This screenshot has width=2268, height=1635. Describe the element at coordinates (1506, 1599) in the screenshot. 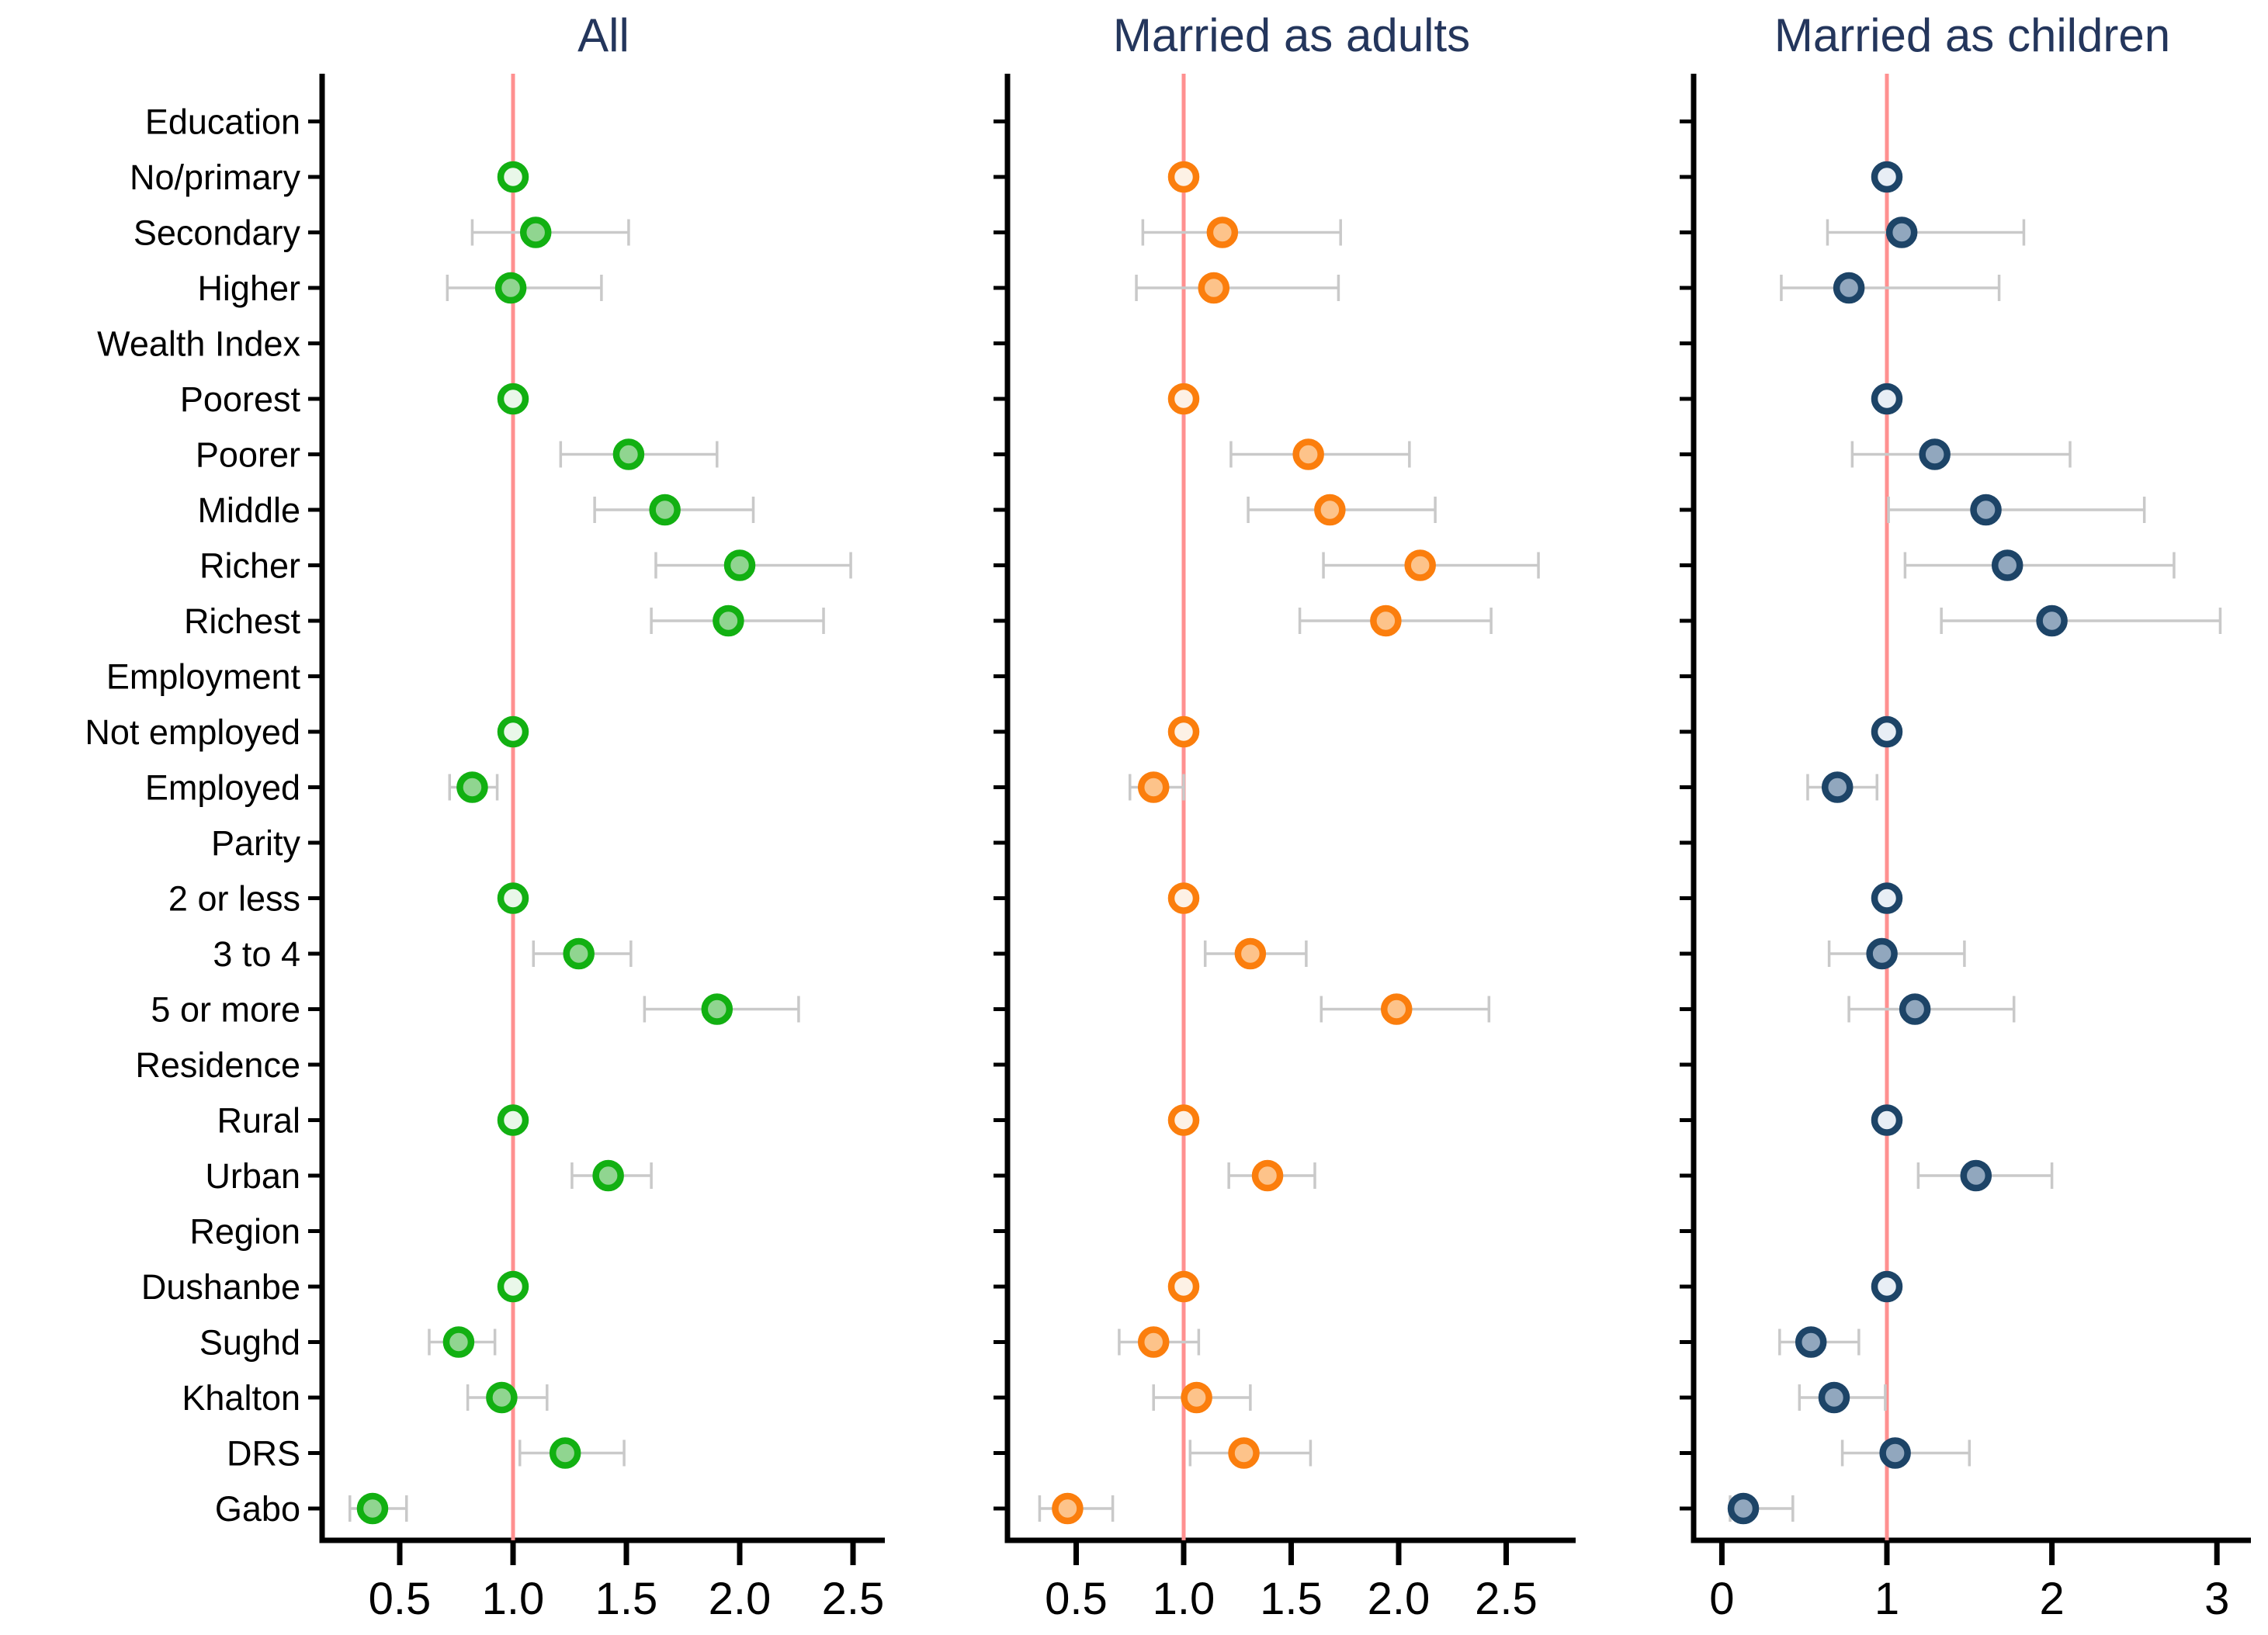

I see `x-tick-label: 2.5` at that location.